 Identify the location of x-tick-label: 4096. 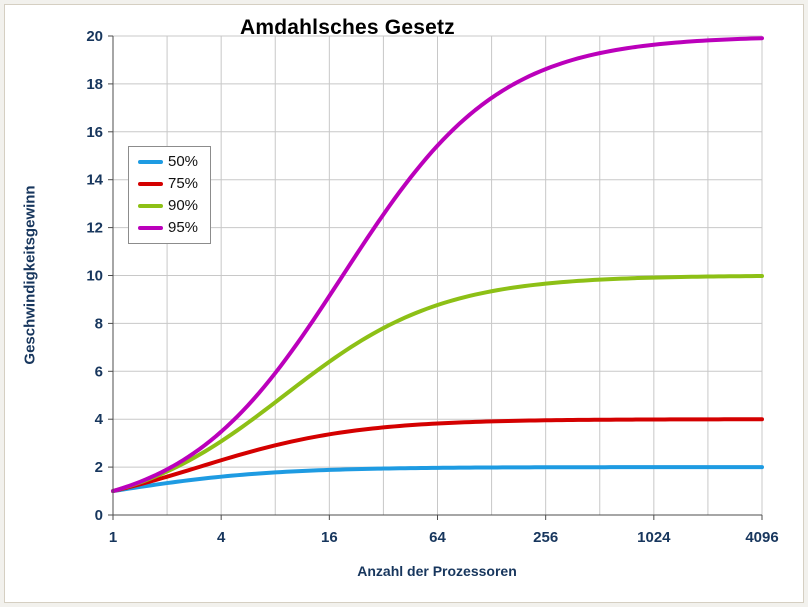
(761, 537).